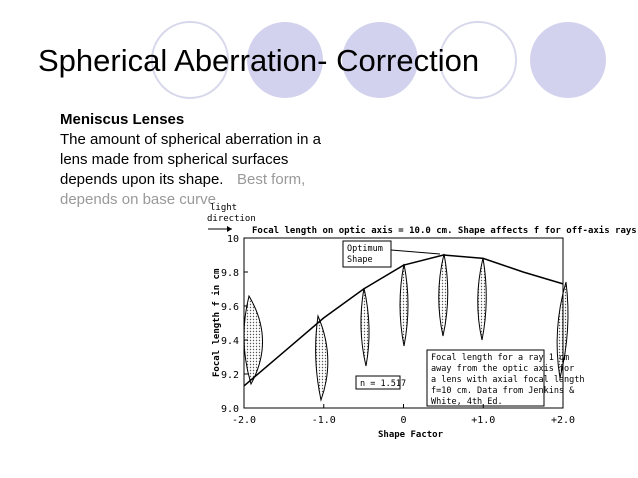 The width and height of the screenshot is (638, 478). Describe the element at coordinates (502, 369) in the screenshot. I see `note: away from the optic axis for` at that location.